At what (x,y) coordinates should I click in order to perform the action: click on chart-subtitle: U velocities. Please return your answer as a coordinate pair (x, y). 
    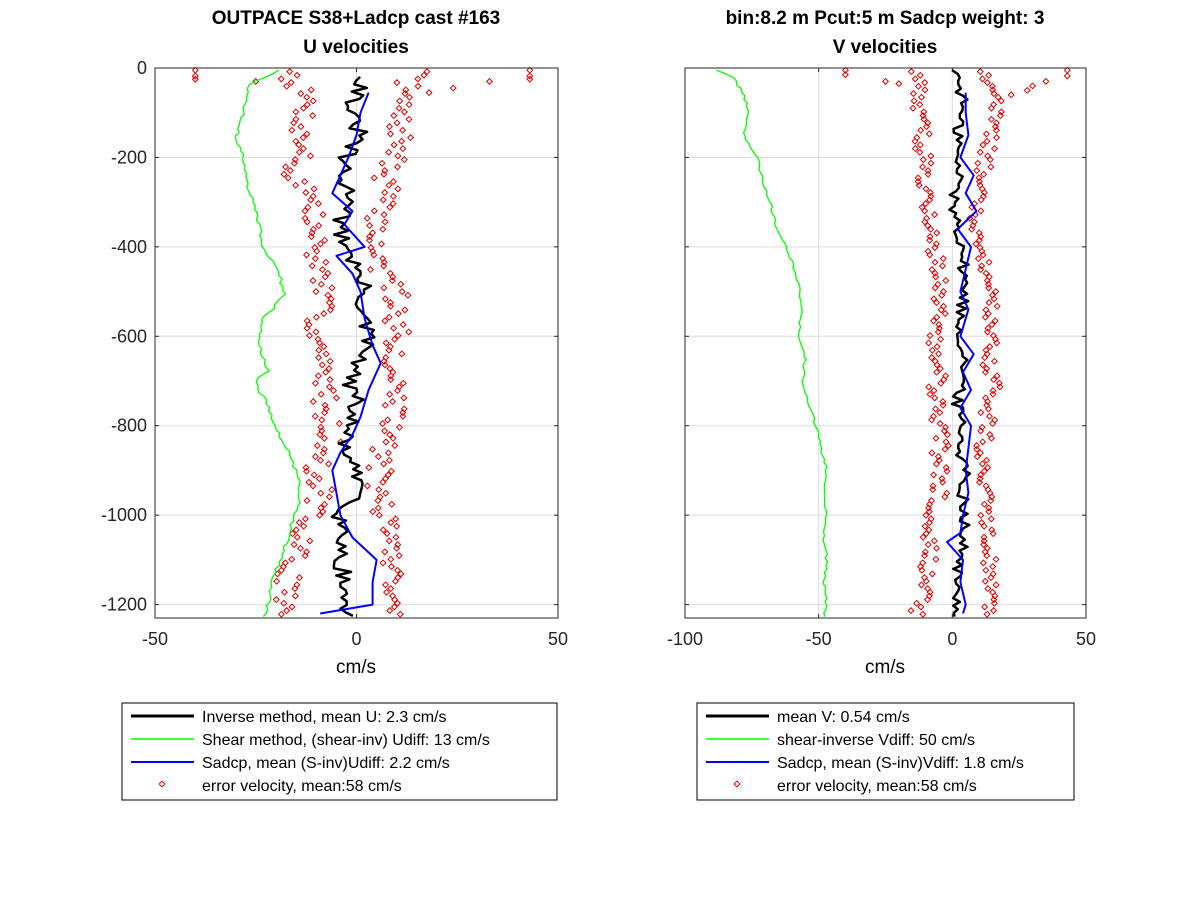
    Looking at the image, I should click on (356, 47).